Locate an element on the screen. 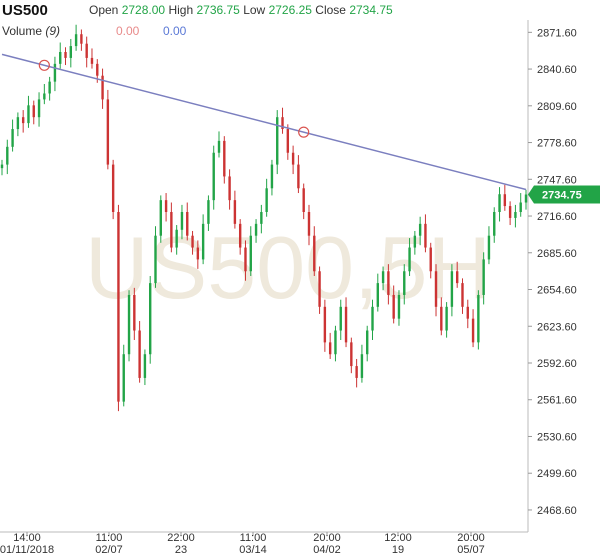 The image size is (600, 558). price-tick-label: 2778.60 is located at coordinates (557, 144).